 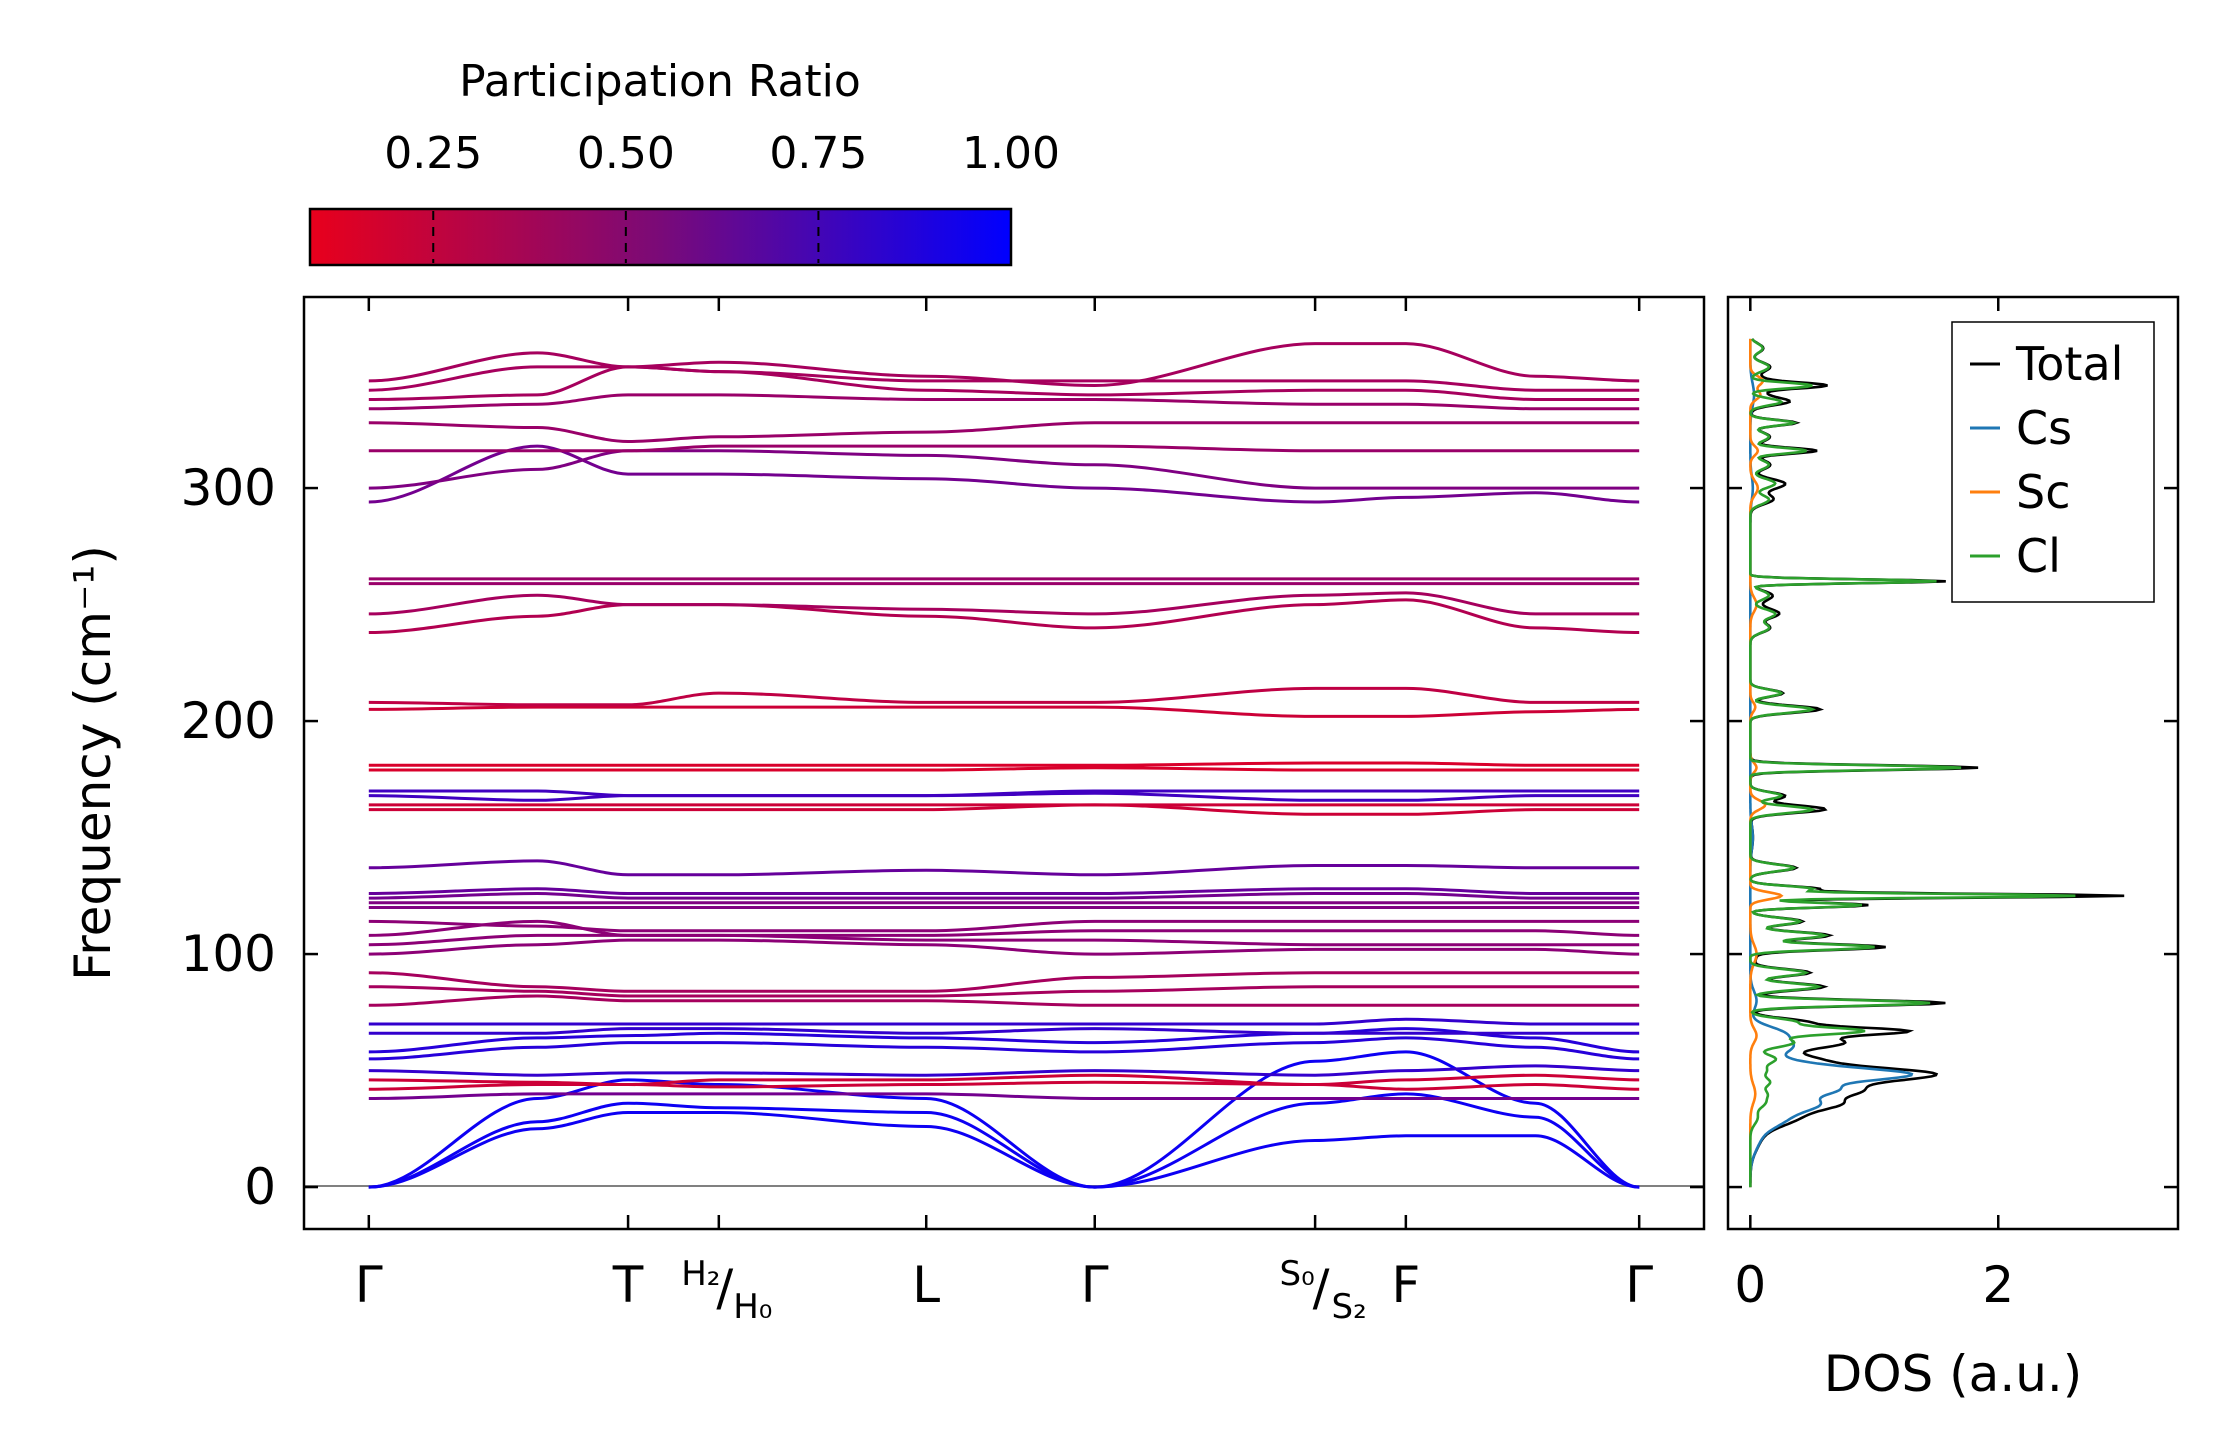 I want to click on colorbar-tick-label: 1.00, so click(x=1011, y=153).